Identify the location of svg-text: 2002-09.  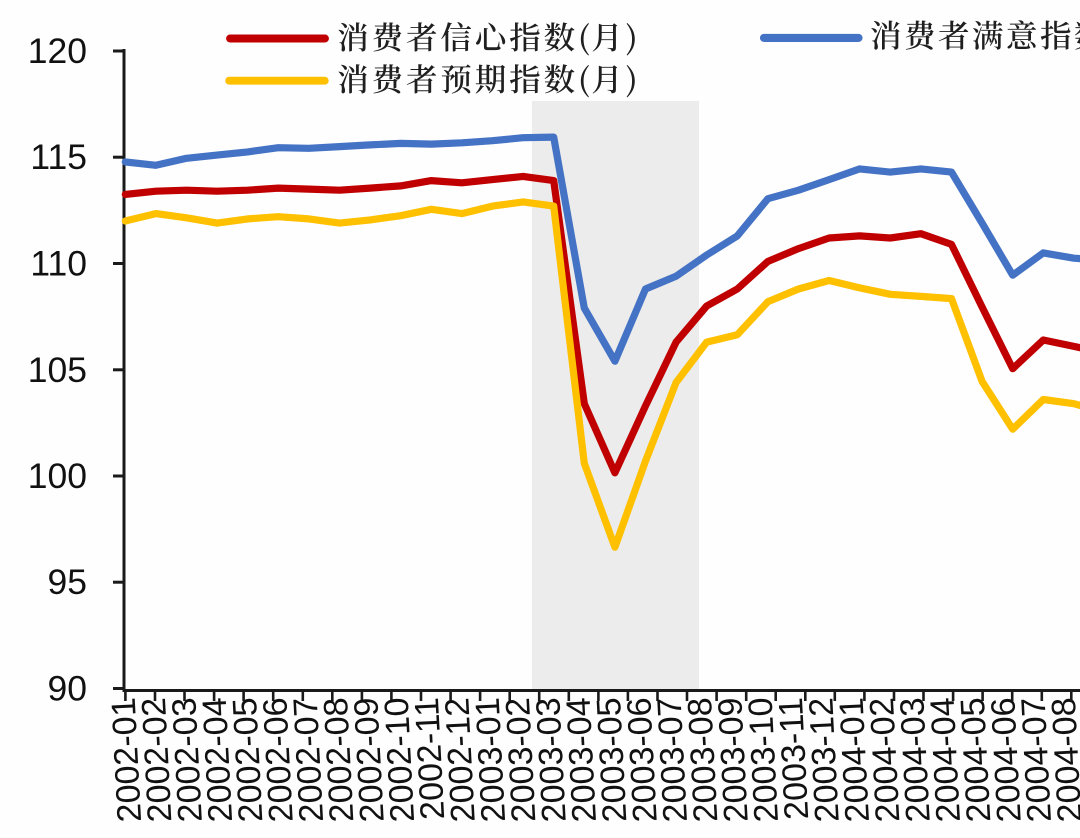
(369, 760).